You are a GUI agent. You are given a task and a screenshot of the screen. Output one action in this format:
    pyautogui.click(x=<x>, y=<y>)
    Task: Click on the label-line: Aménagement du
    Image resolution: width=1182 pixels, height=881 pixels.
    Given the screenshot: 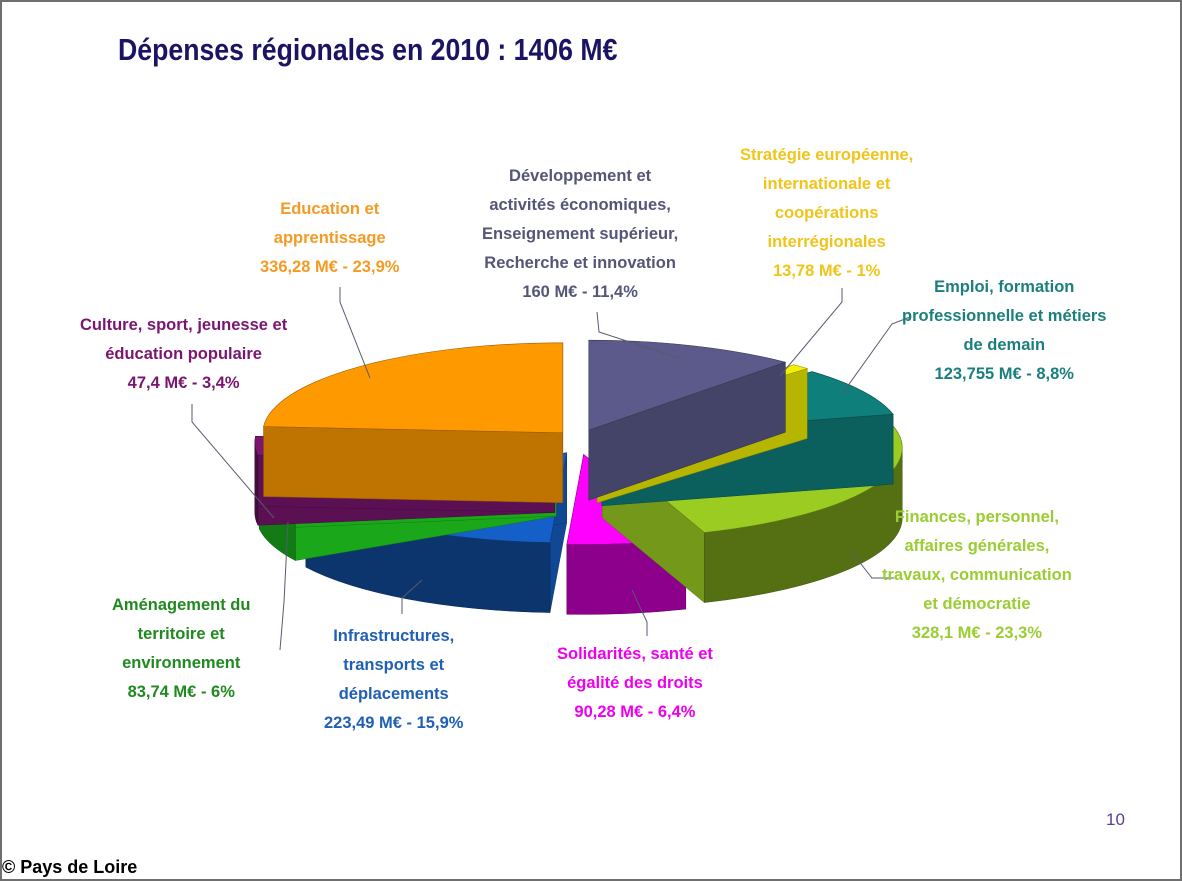 What is the action you would take?
    pyautogui.click(x=181, y=605)
    